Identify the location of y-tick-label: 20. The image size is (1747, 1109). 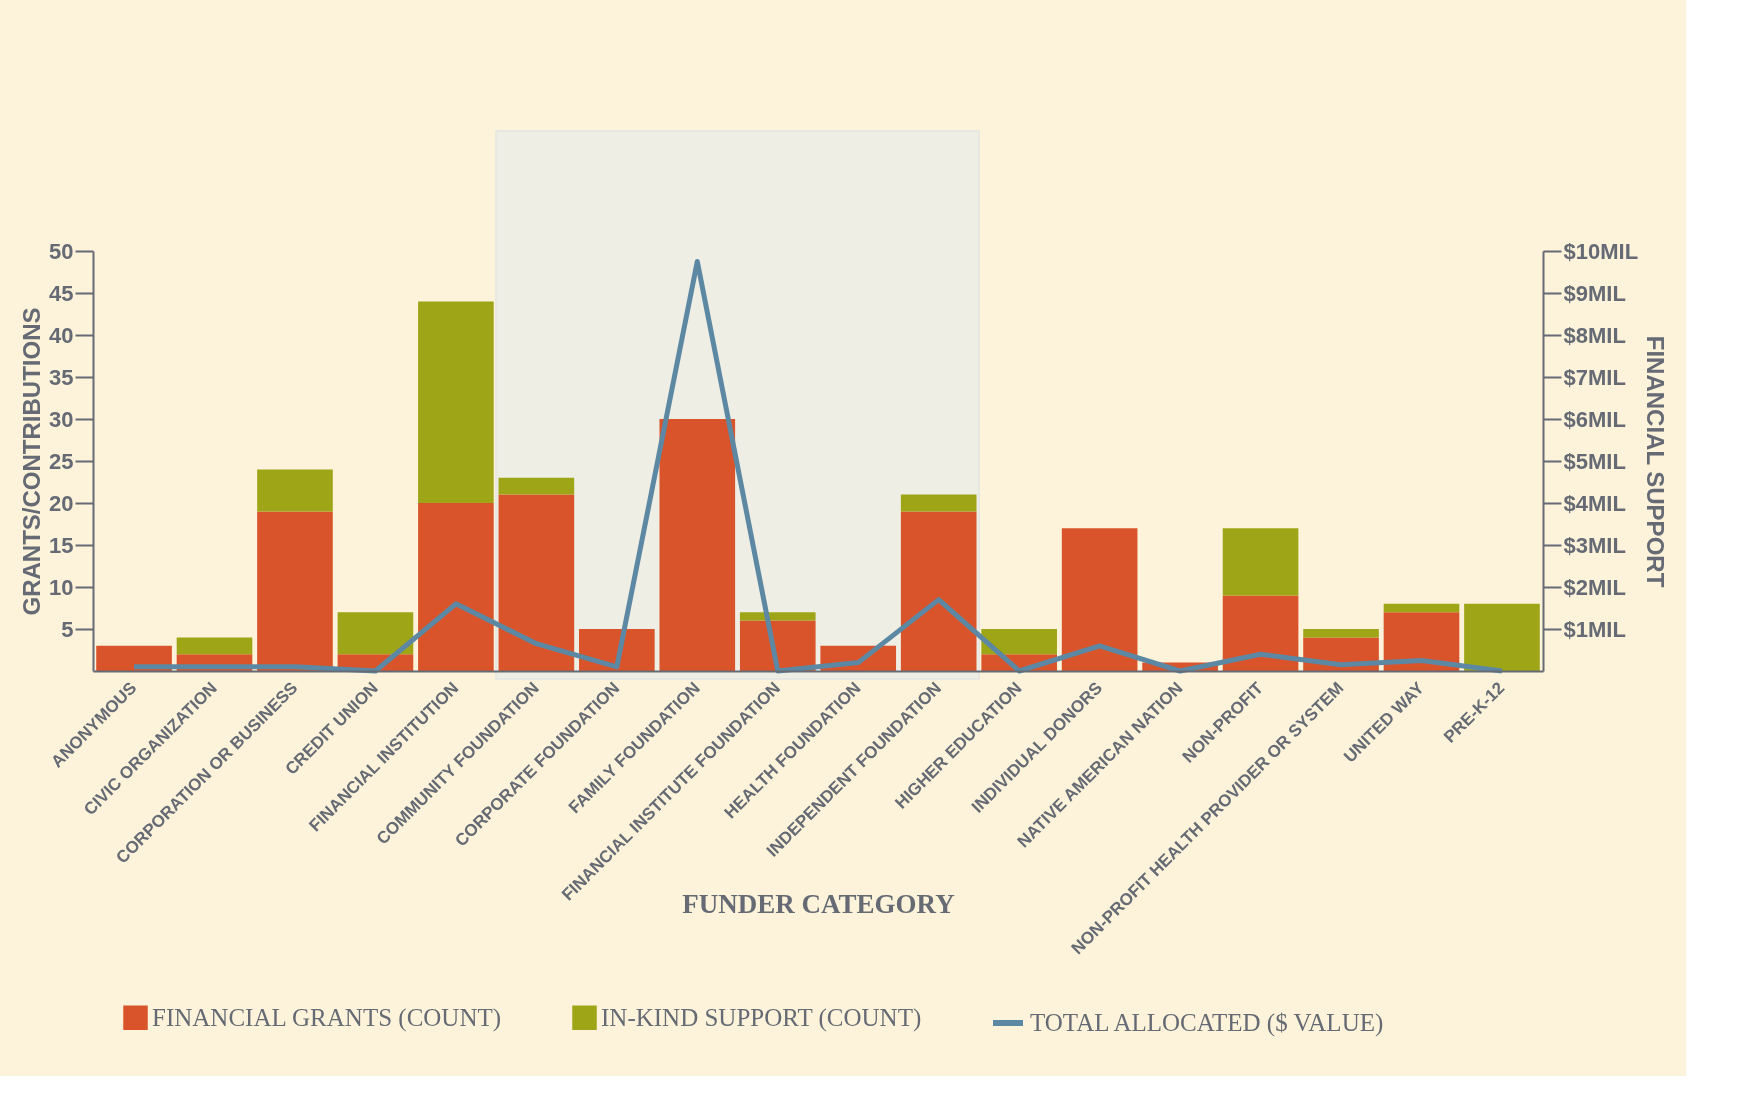
(61, 503).